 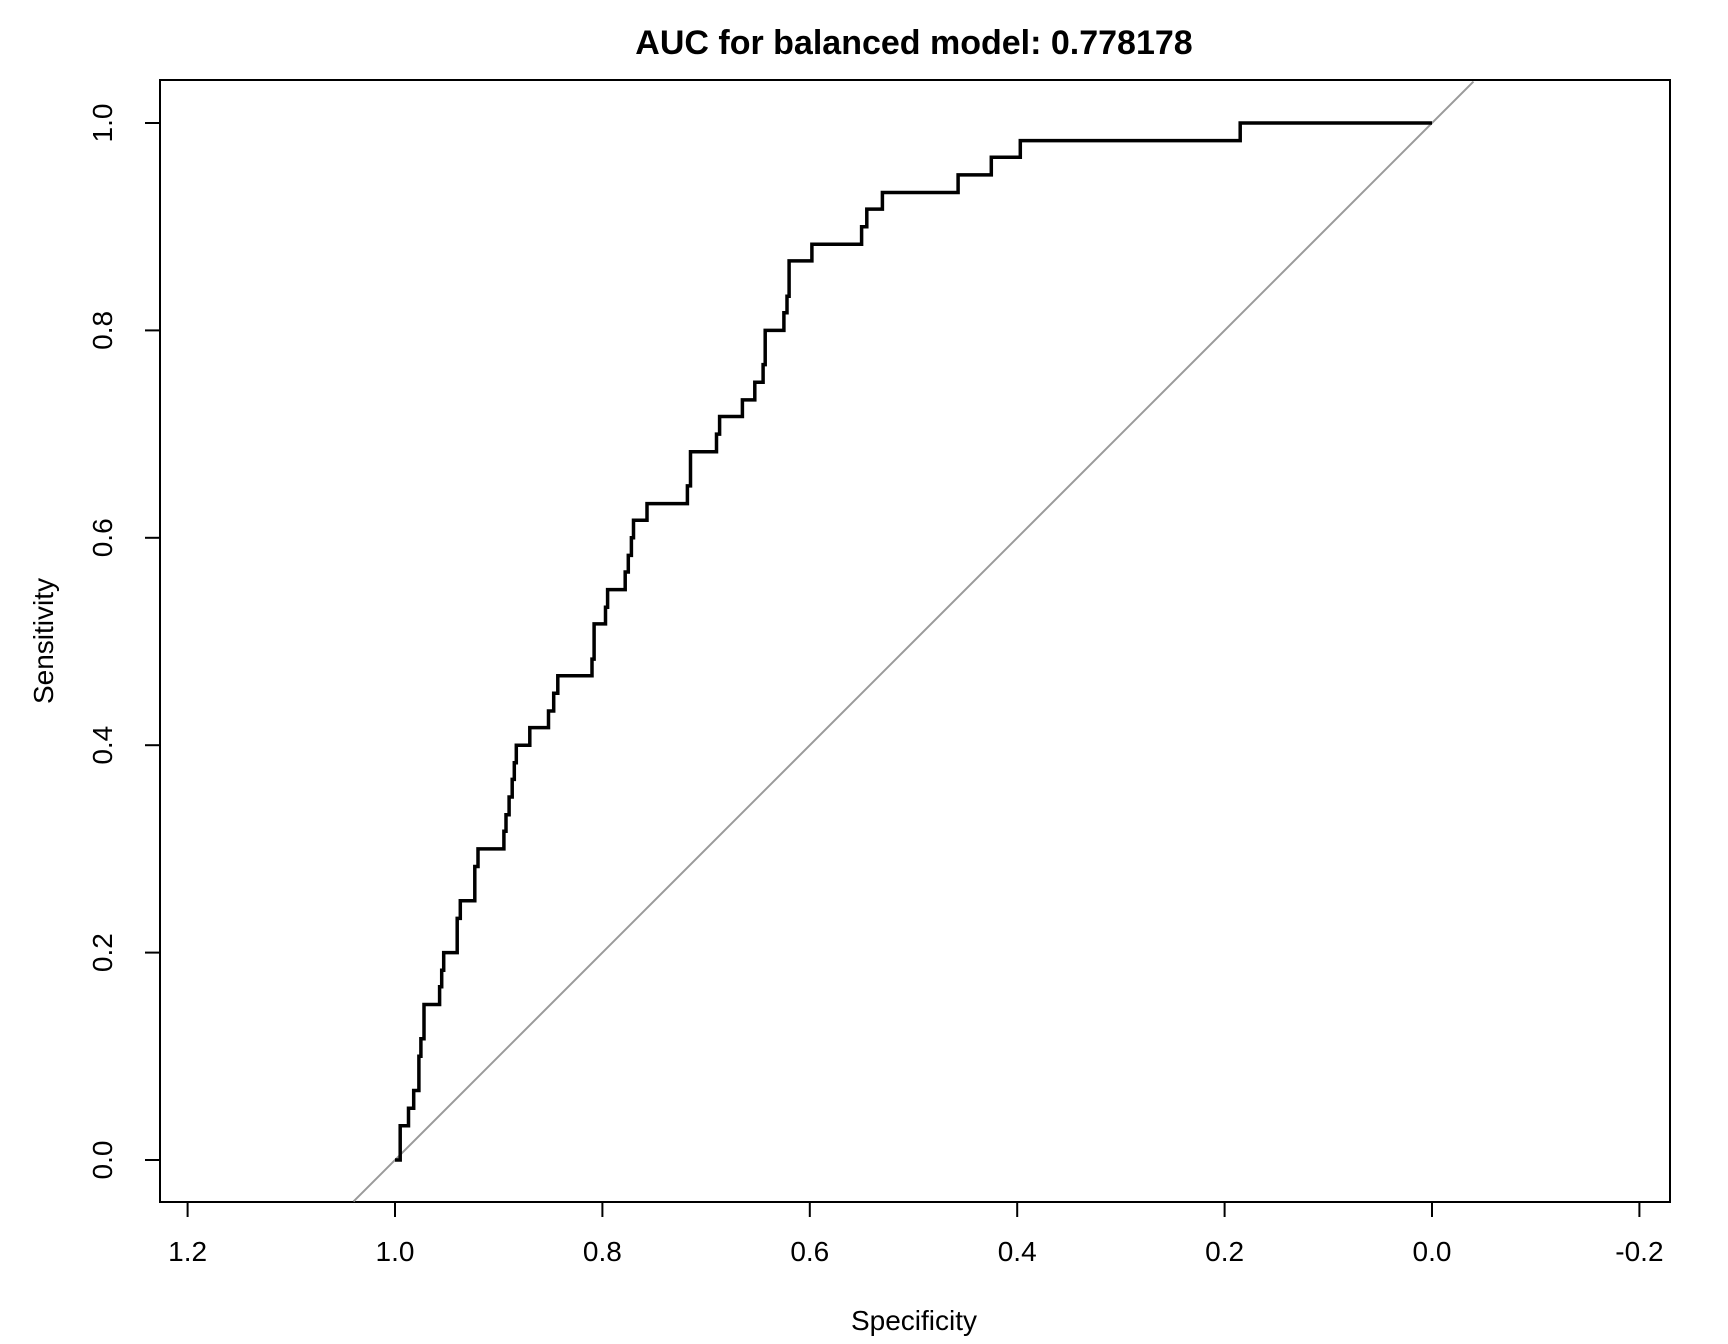 I want to click on y-tick-label: 0.0, so click(x=102, y=1160).